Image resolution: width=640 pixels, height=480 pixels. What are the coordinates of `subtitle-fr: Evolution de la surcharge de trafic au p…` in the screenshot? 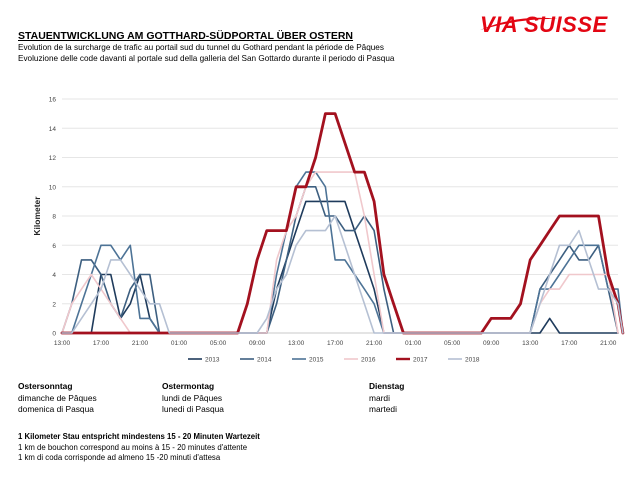 It's located at (201, 47).